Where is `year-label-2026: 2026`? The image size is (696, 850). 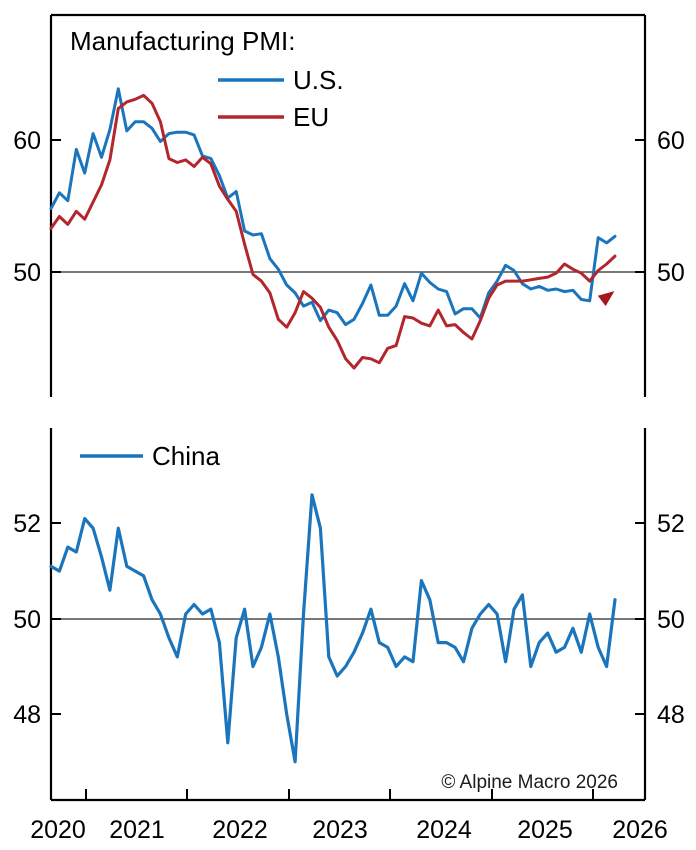 year-label-2026: 2026 is located at coordinates (640, 830).